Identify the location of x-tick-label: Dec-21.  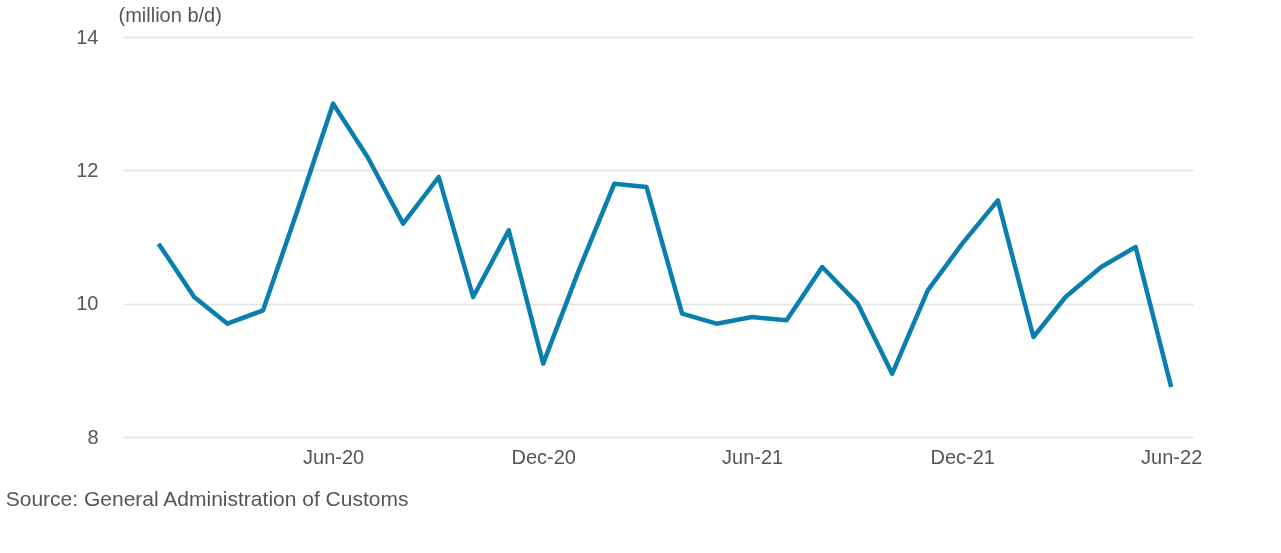
(962, 456).